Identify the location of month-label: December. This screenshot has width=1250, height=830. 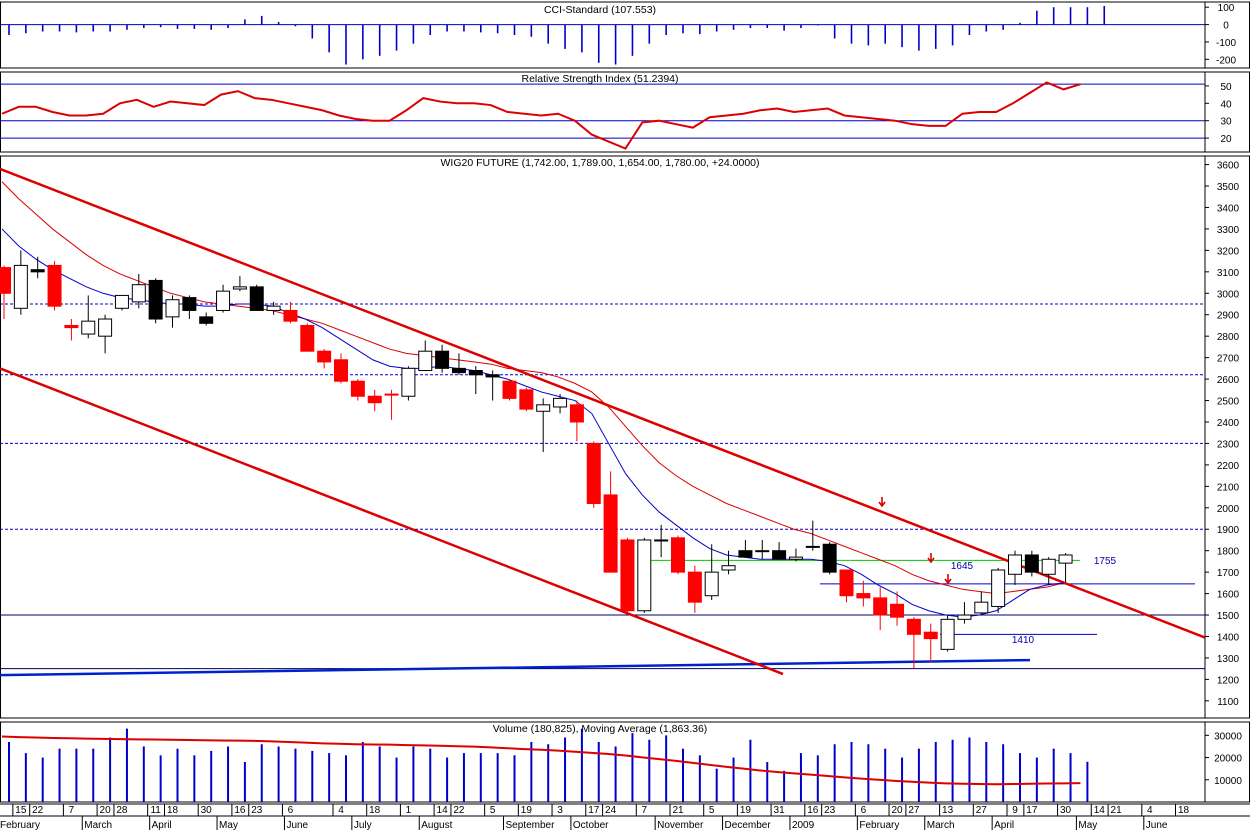
(748, 825).